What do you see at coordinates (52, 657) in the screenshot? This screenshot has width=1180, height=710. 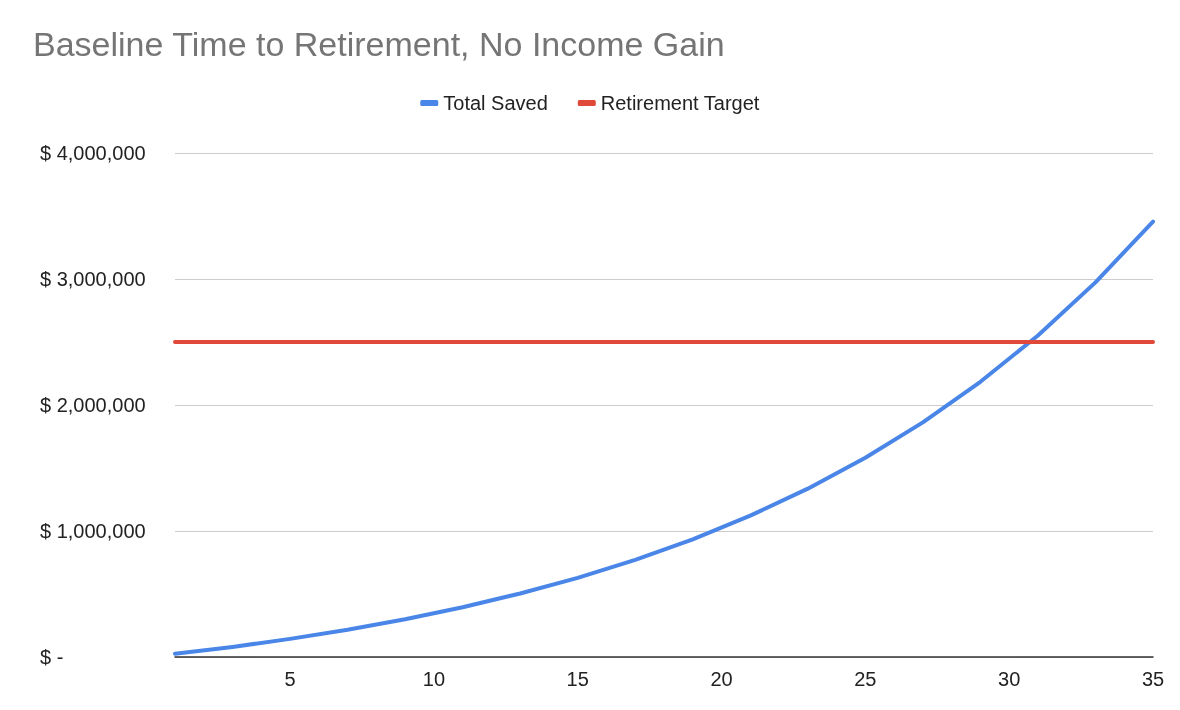 I see `y-tick-label: $ -` at bounding box center [52, 657].